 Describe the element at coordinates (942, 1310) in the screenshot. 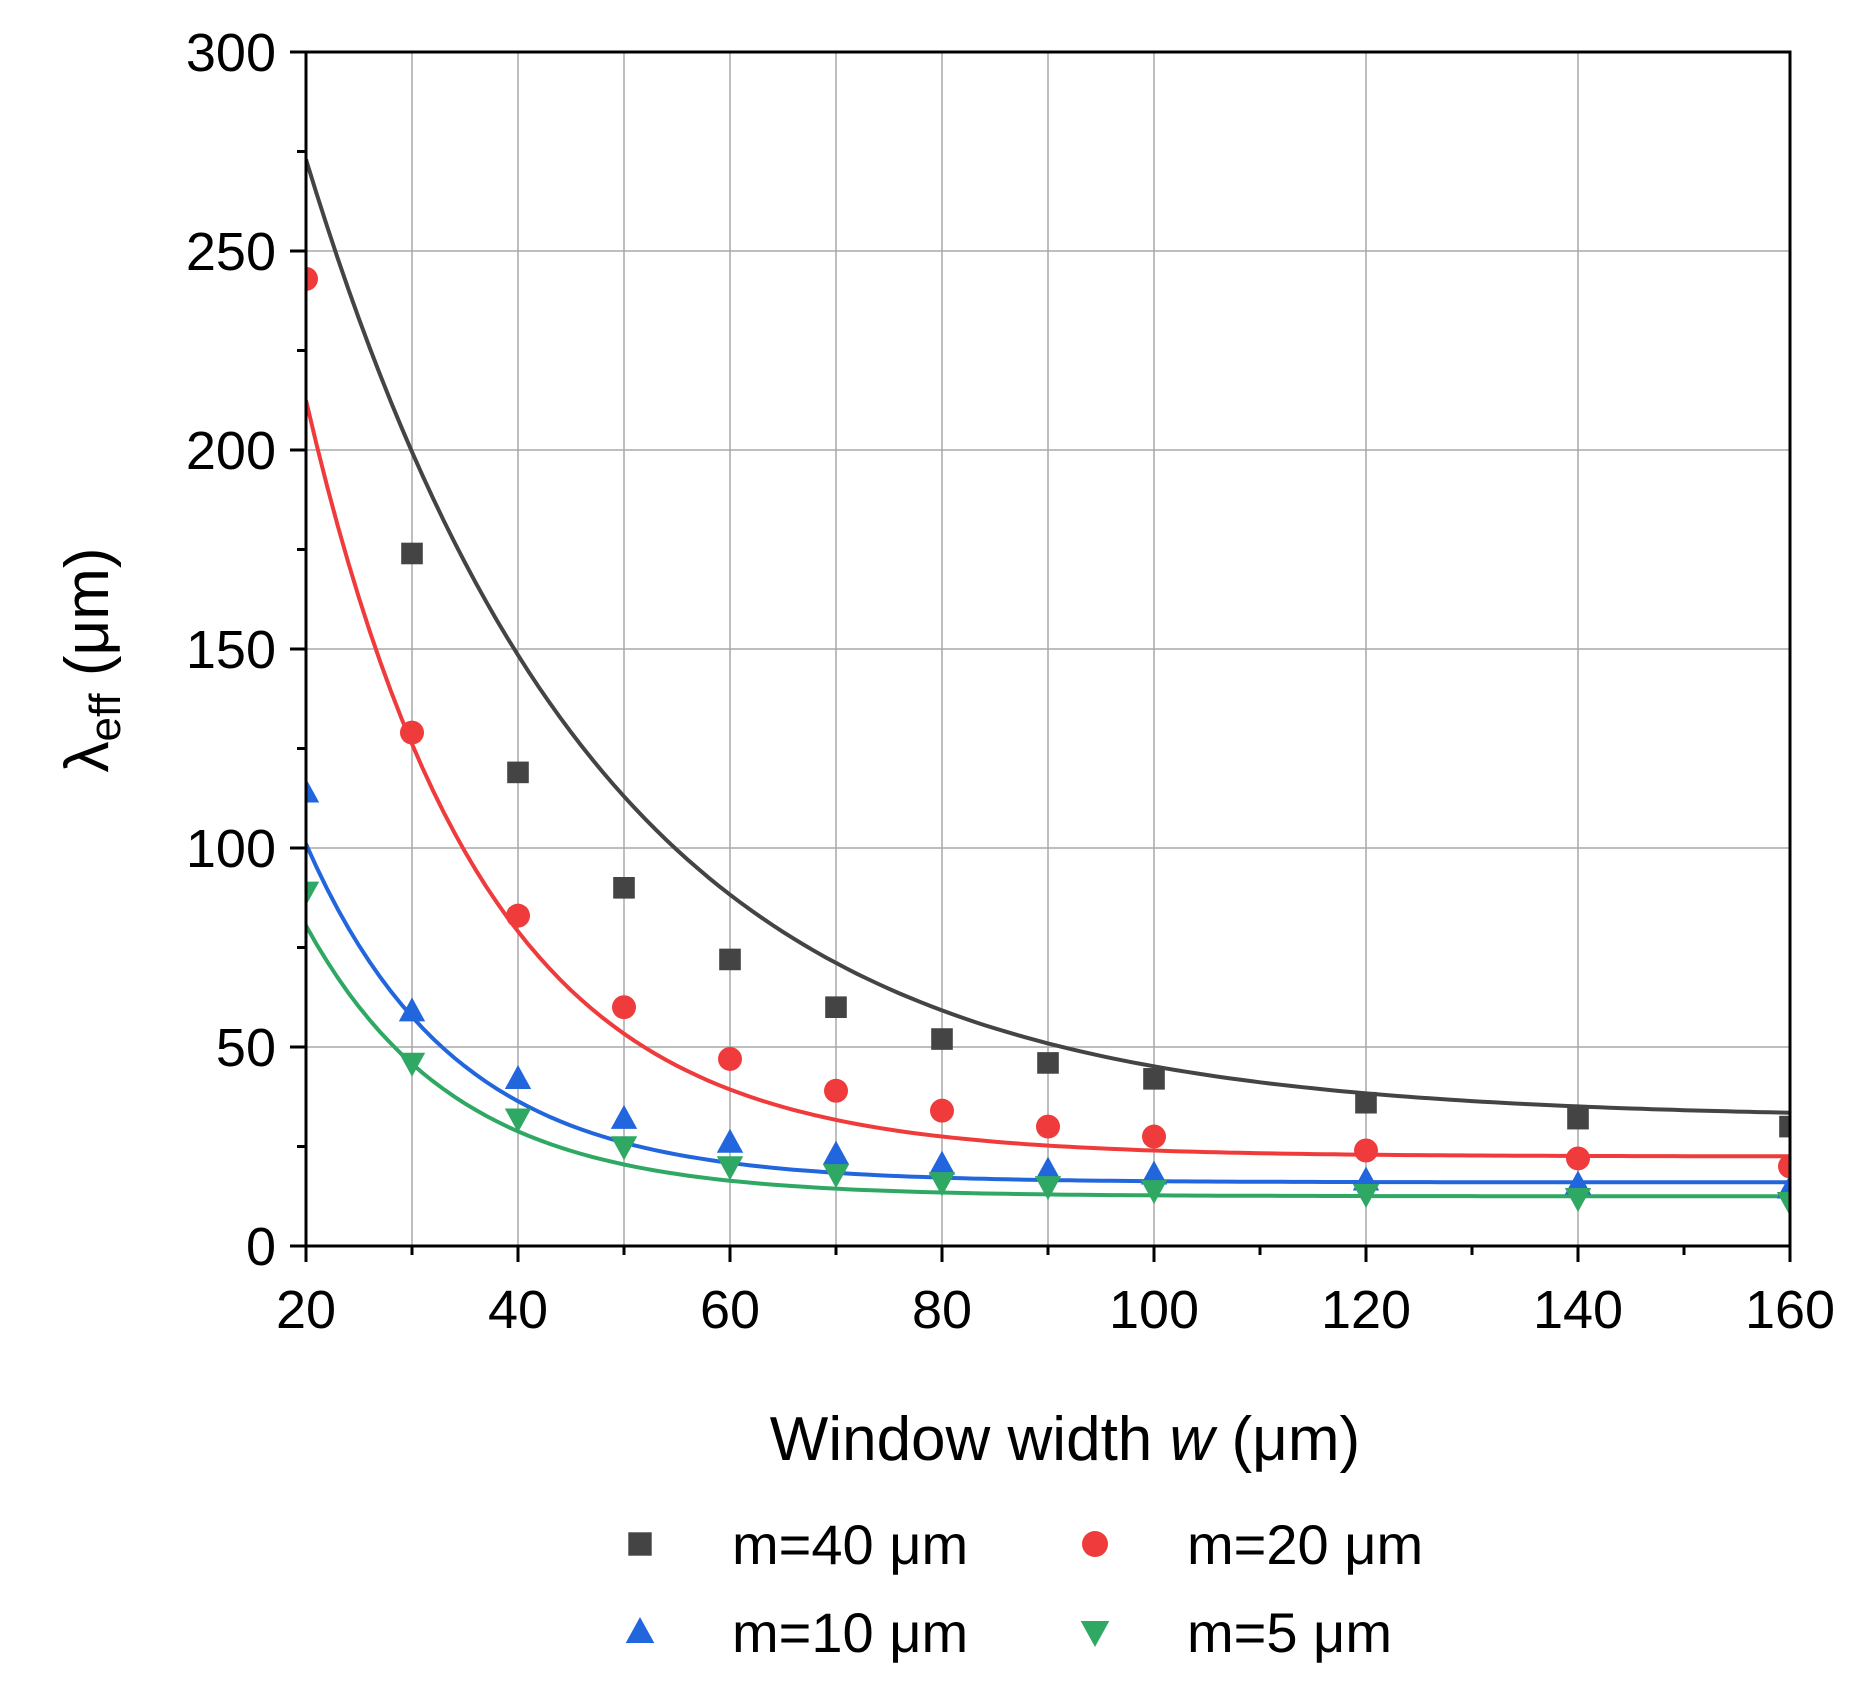

I see `x-tick-label: 80` at that location.